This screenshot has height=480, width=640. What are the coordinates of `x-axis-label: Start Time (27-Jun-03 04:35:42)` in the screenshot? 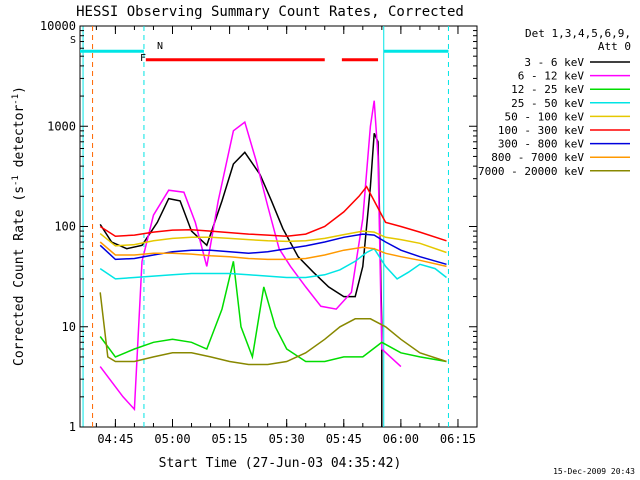 It's located at (280, 463).